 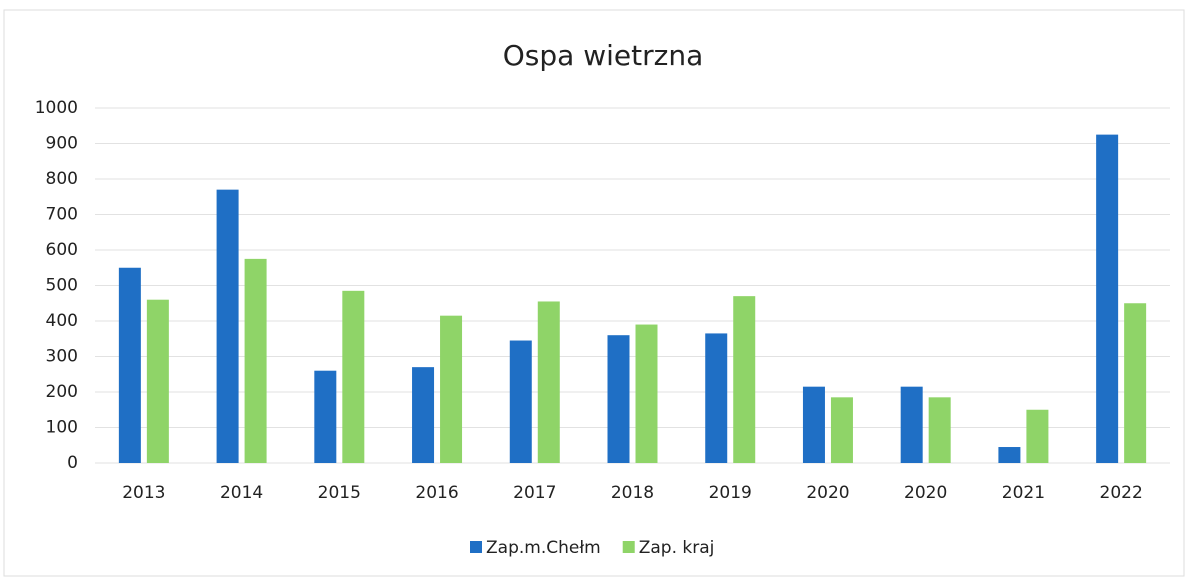 What do you see at coordinates (534, 493) in the screenshot?
I see `x-tick-label: 2017` at bounding box center [534, 493].